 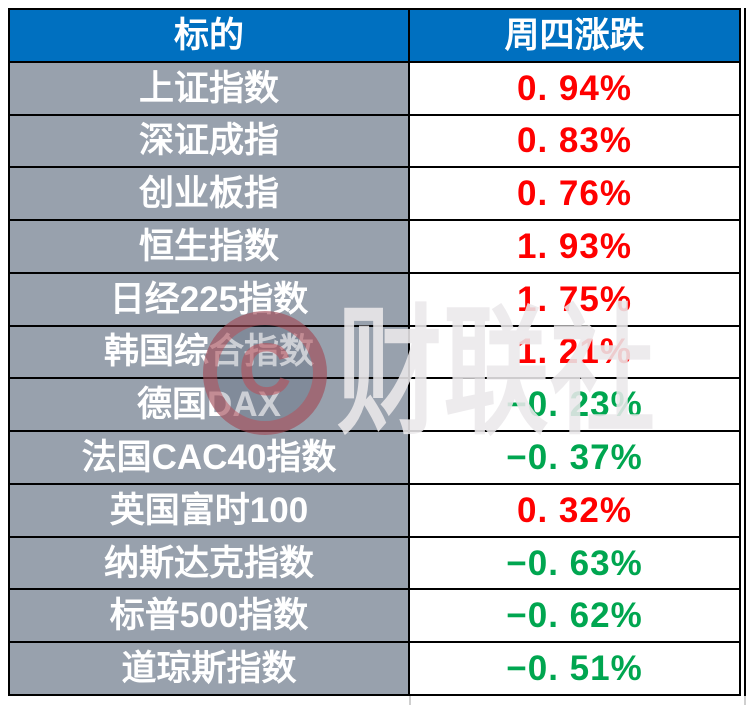 What do you see at coordinates (574, 194) in the screenshot?
I see `change-value-cell: 0. 76%` at bounding box center [574, 194].